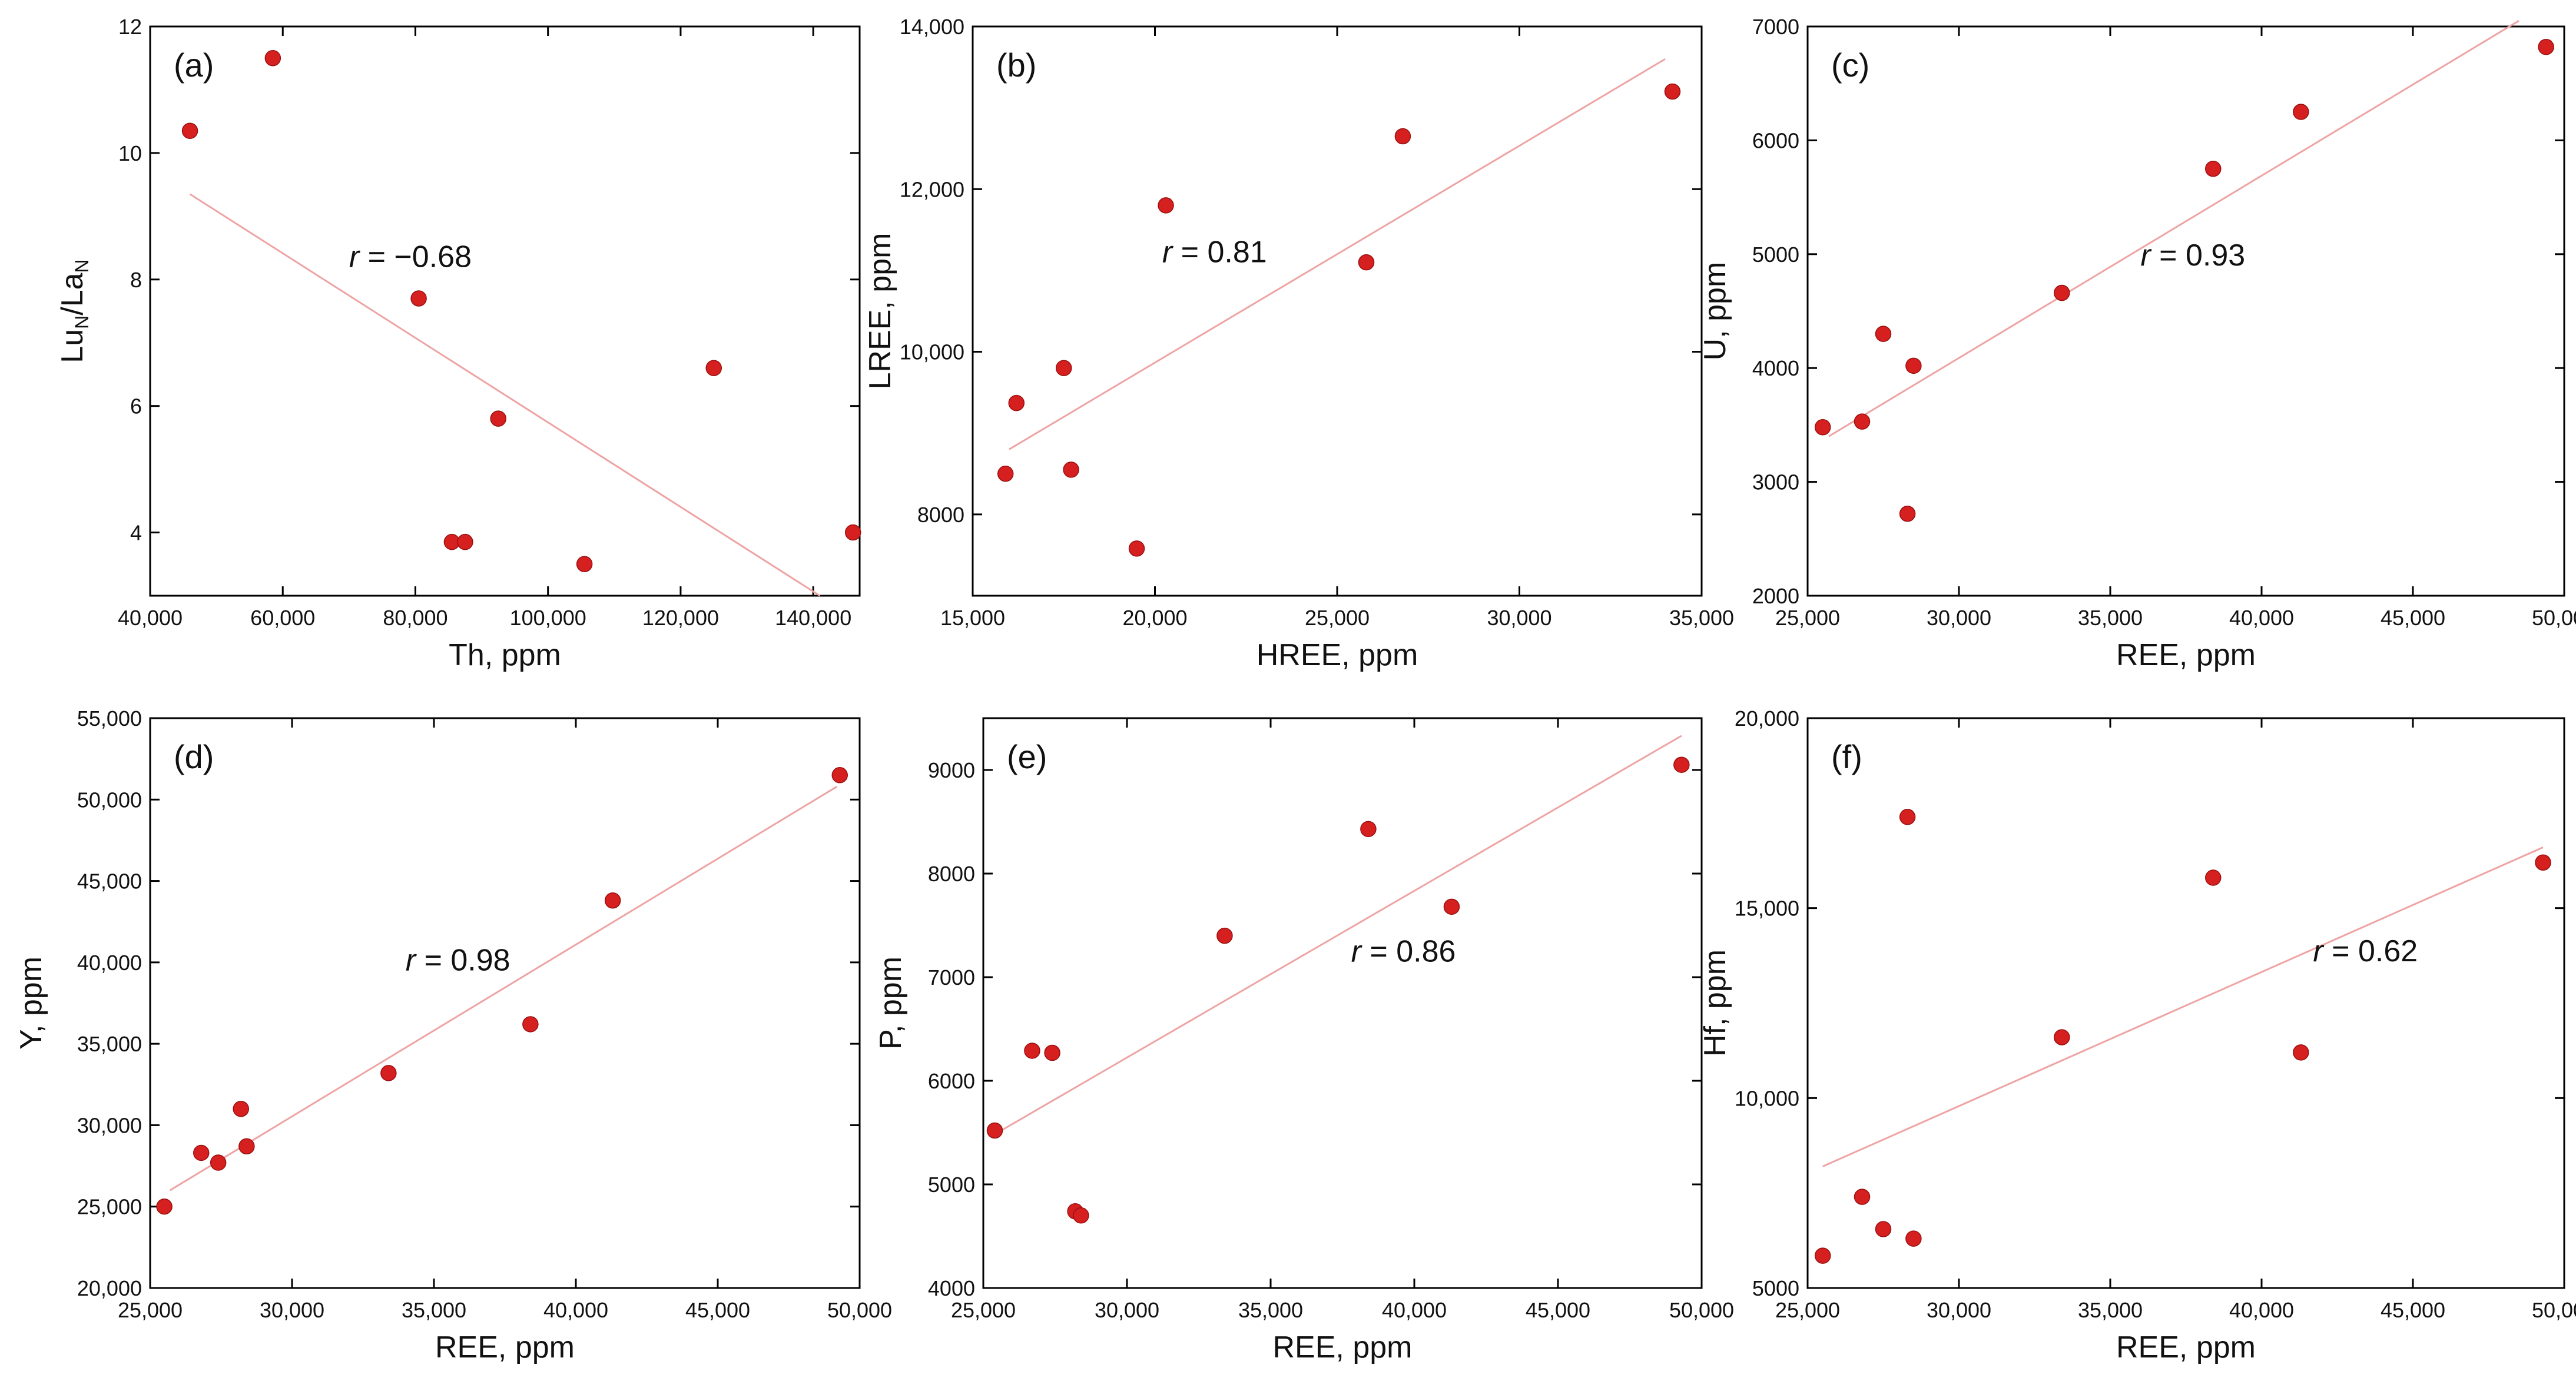 This screenshot has width=2576, height=1381. Describe the element at coordinates (73, 311) in the screenshot. I see `y-axis-title: LuN/LaN` at that location.